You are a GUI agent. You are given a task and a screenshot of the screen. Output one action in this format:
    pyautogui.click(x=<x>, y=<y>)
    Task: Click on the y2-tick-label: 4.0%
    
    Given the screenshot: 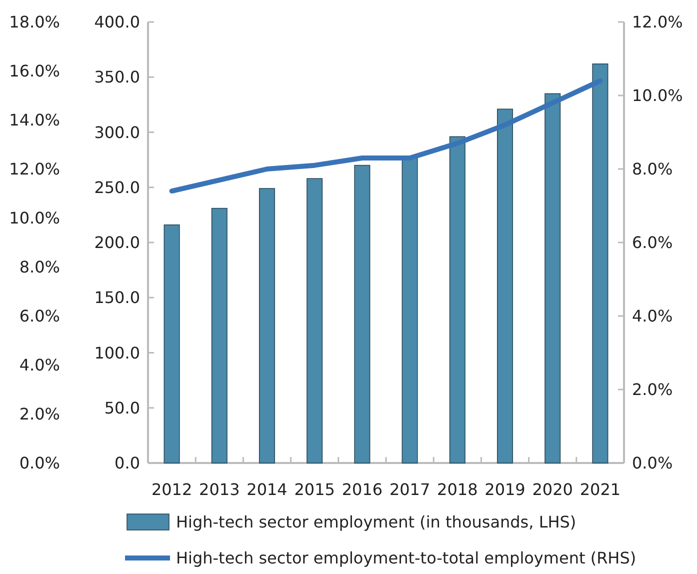 What is the action you would take?
    pyautogui.click(x=652, y=316)
    